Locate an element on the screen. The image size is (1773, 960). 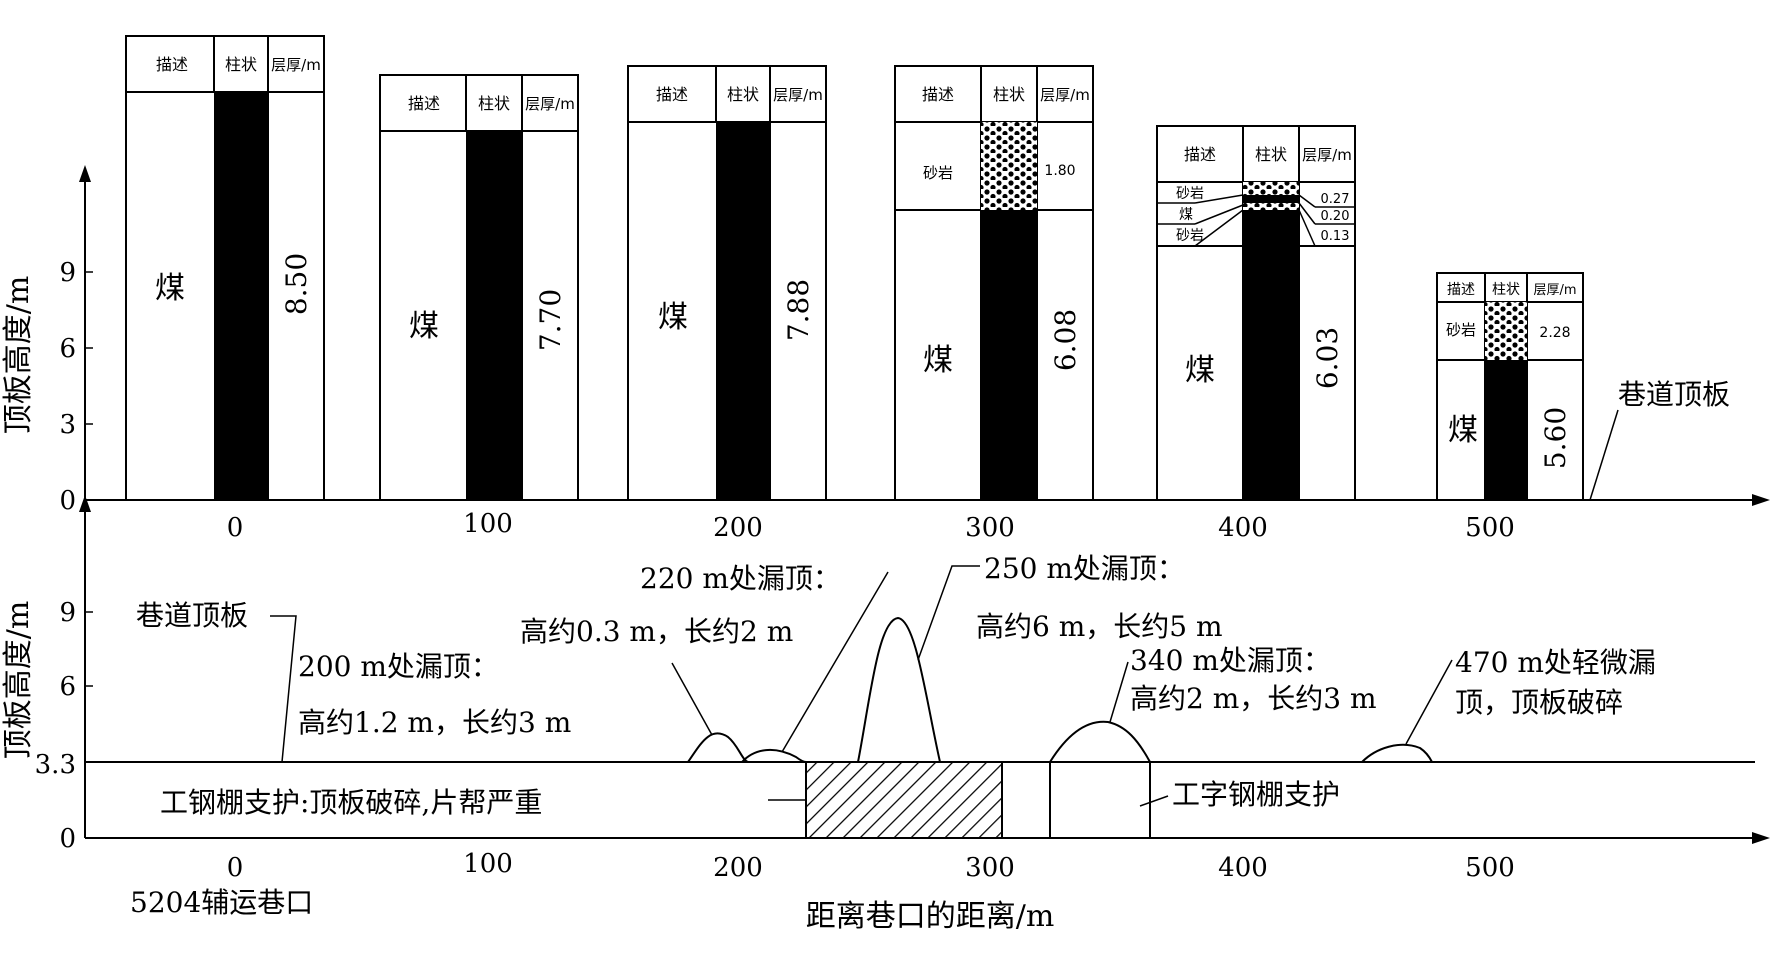
bottom-roof-leader is located at coordinates (283, 689).